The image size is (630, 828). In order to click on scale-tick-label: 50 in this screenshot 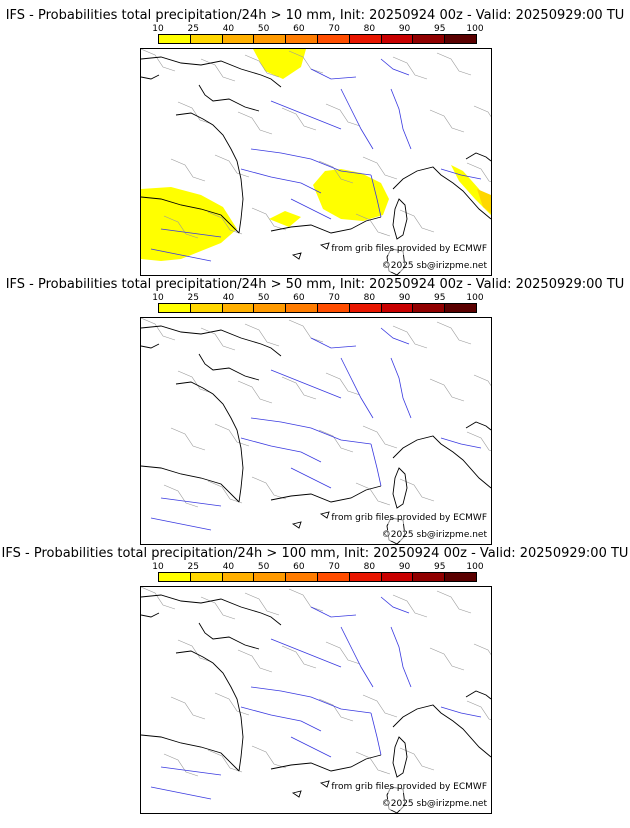, I will do `click(263, 567)`.